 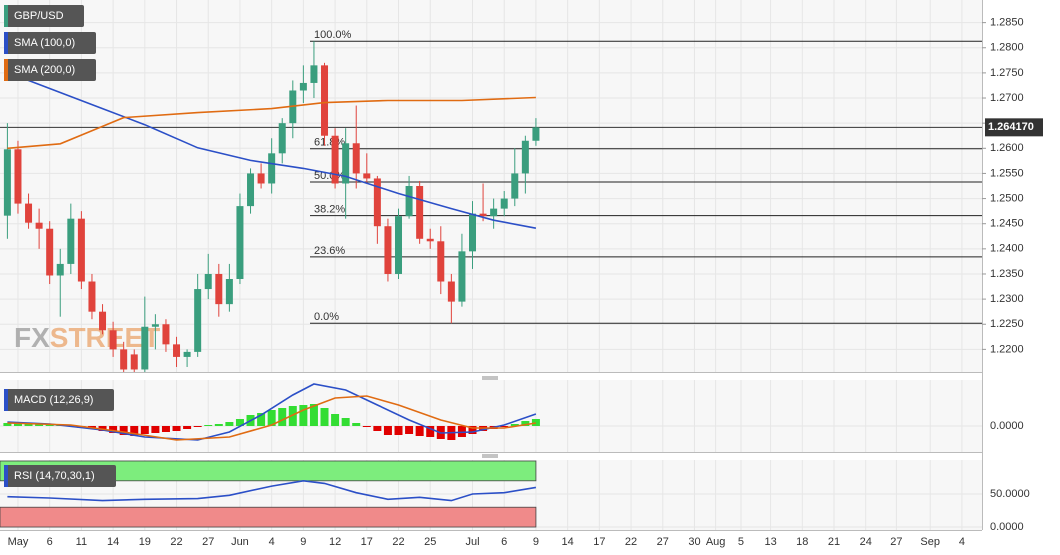 I want to click on fib-label: 61.8%, so click(x=329, y=143).